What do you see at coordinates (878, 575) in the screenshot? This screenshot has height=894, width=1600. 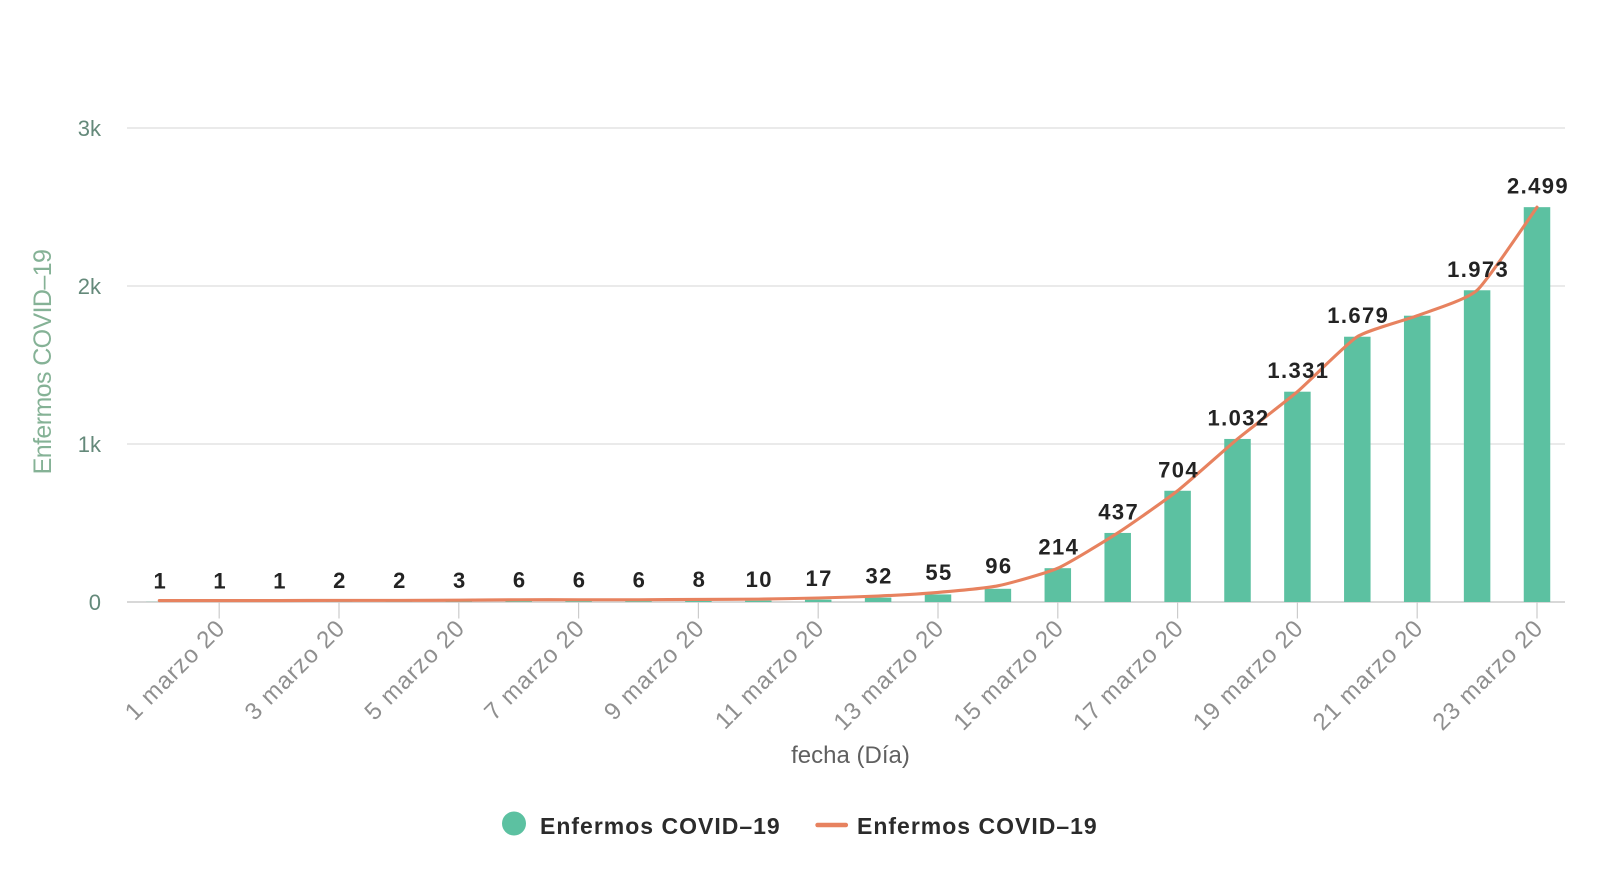 I see `svg-text: 32` at bounding box center [878, 575].